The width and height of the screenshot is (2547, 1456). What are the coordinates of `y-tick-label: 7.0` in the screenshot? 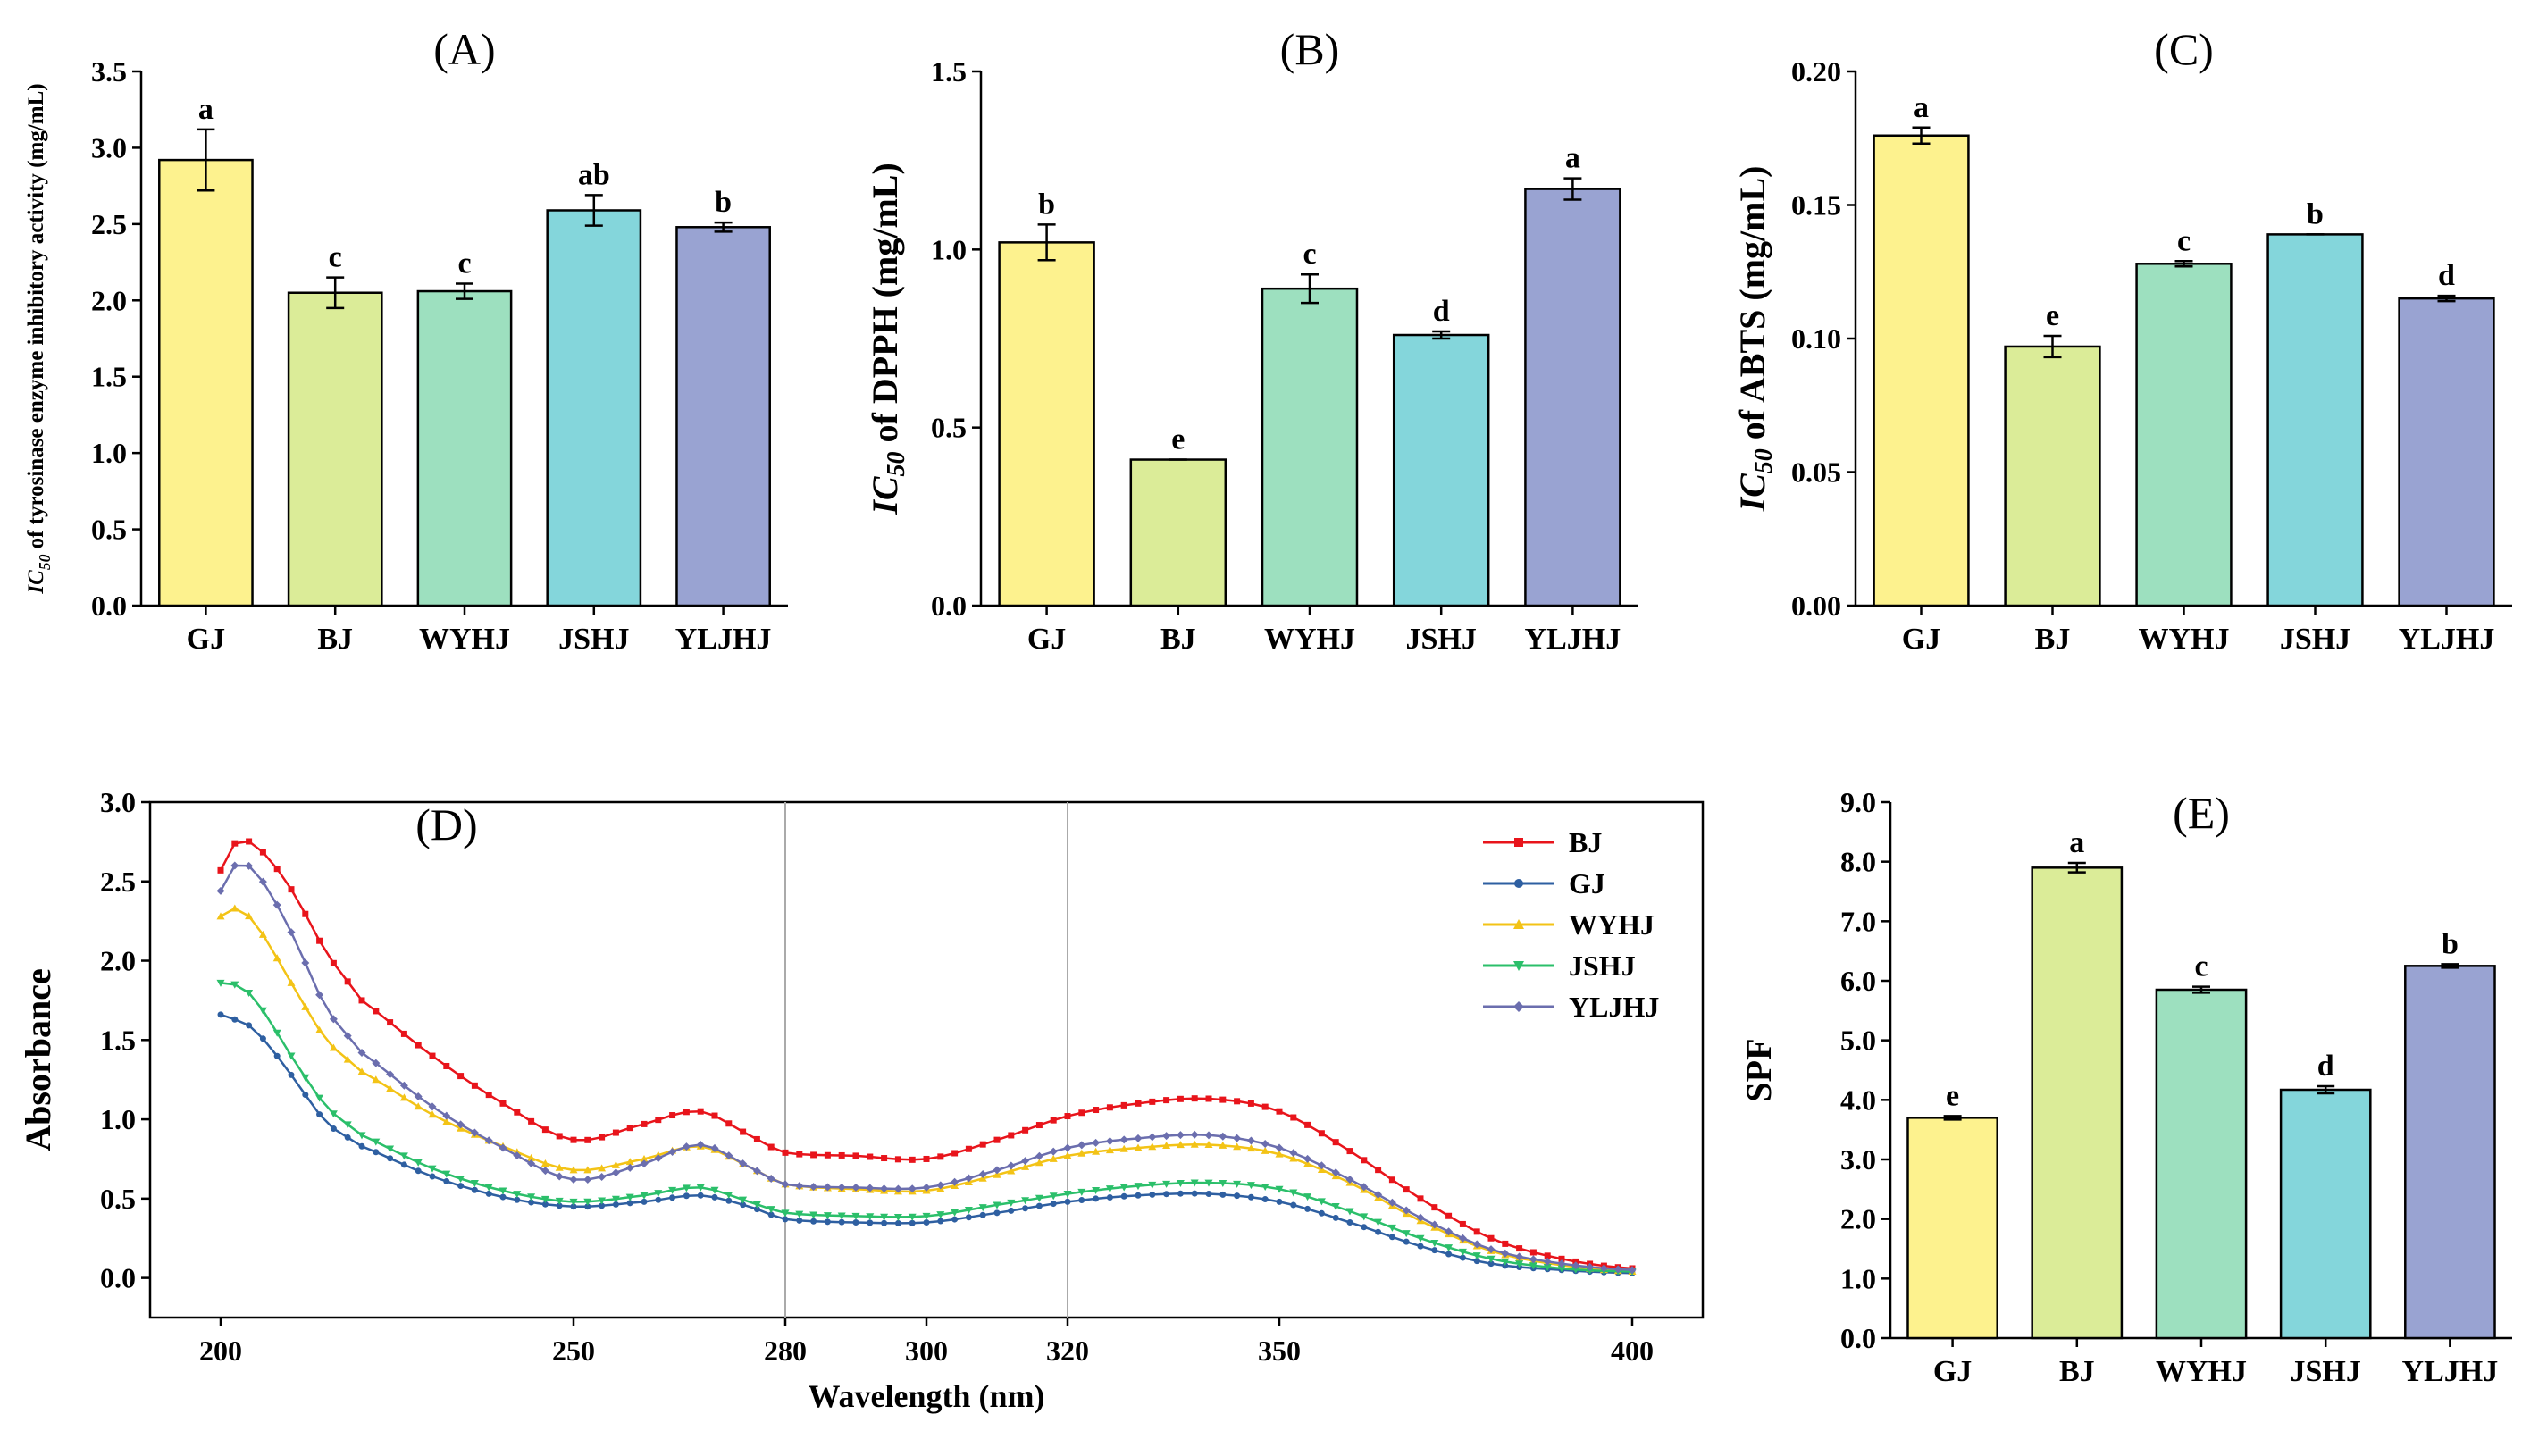 It's located at (1858, 921).